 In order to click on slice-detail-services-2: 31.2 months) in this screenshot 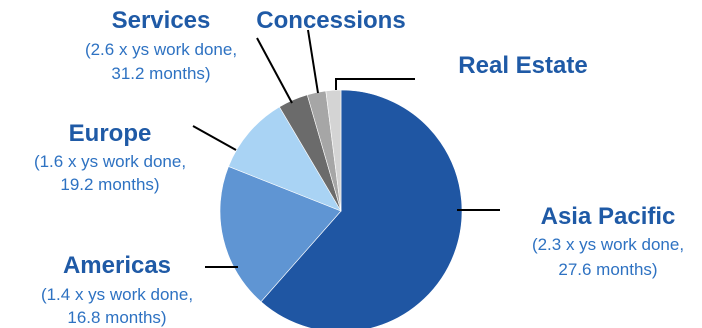, I will do `click(160, 73)`.